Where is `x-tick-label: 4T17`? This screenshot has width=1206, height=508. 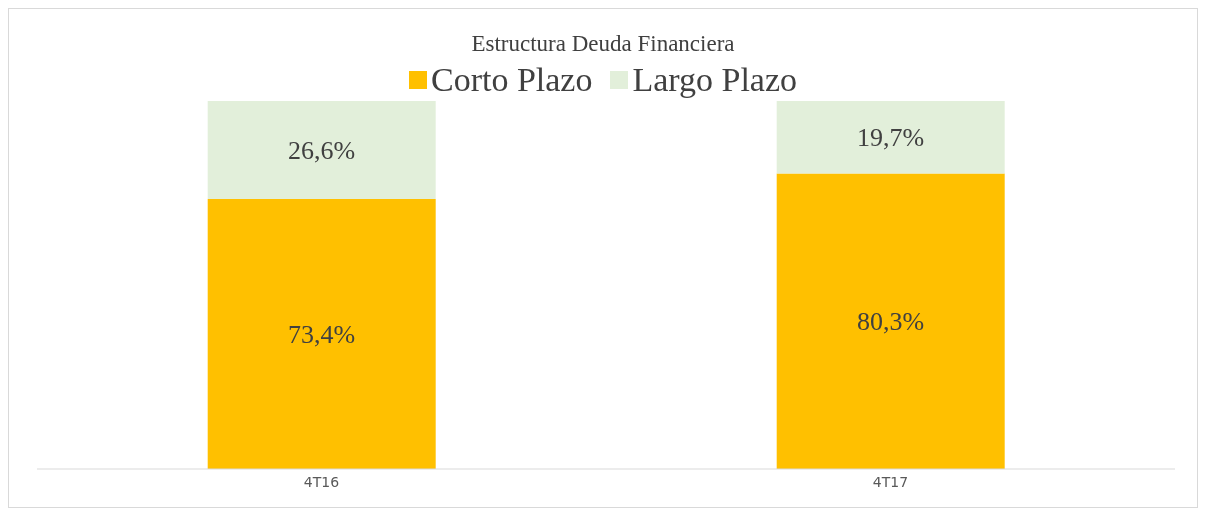
x-tick-label: 4T17 is located at coordinates (890, 481).